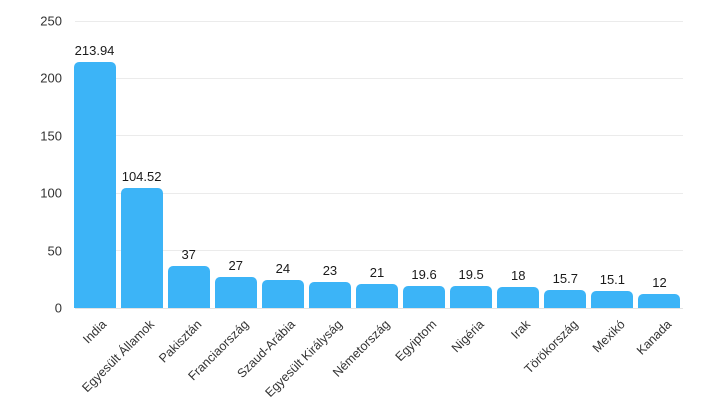  Describe the element at coordinates (471, 296) in the screenshot. I see `bar-Nigéria` at that location.